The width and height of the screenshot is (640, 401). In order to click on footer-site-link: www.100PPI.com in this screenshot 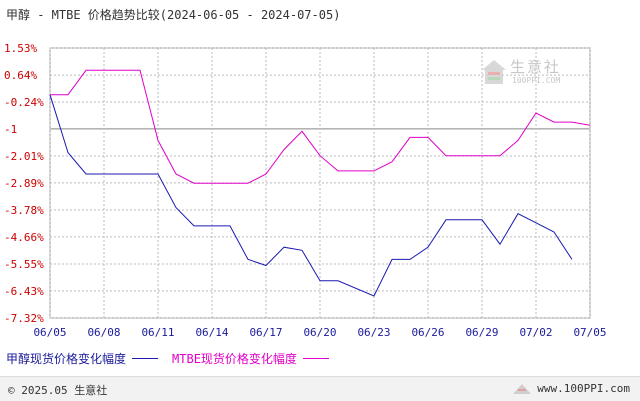, I will do `click(570, 388)`.